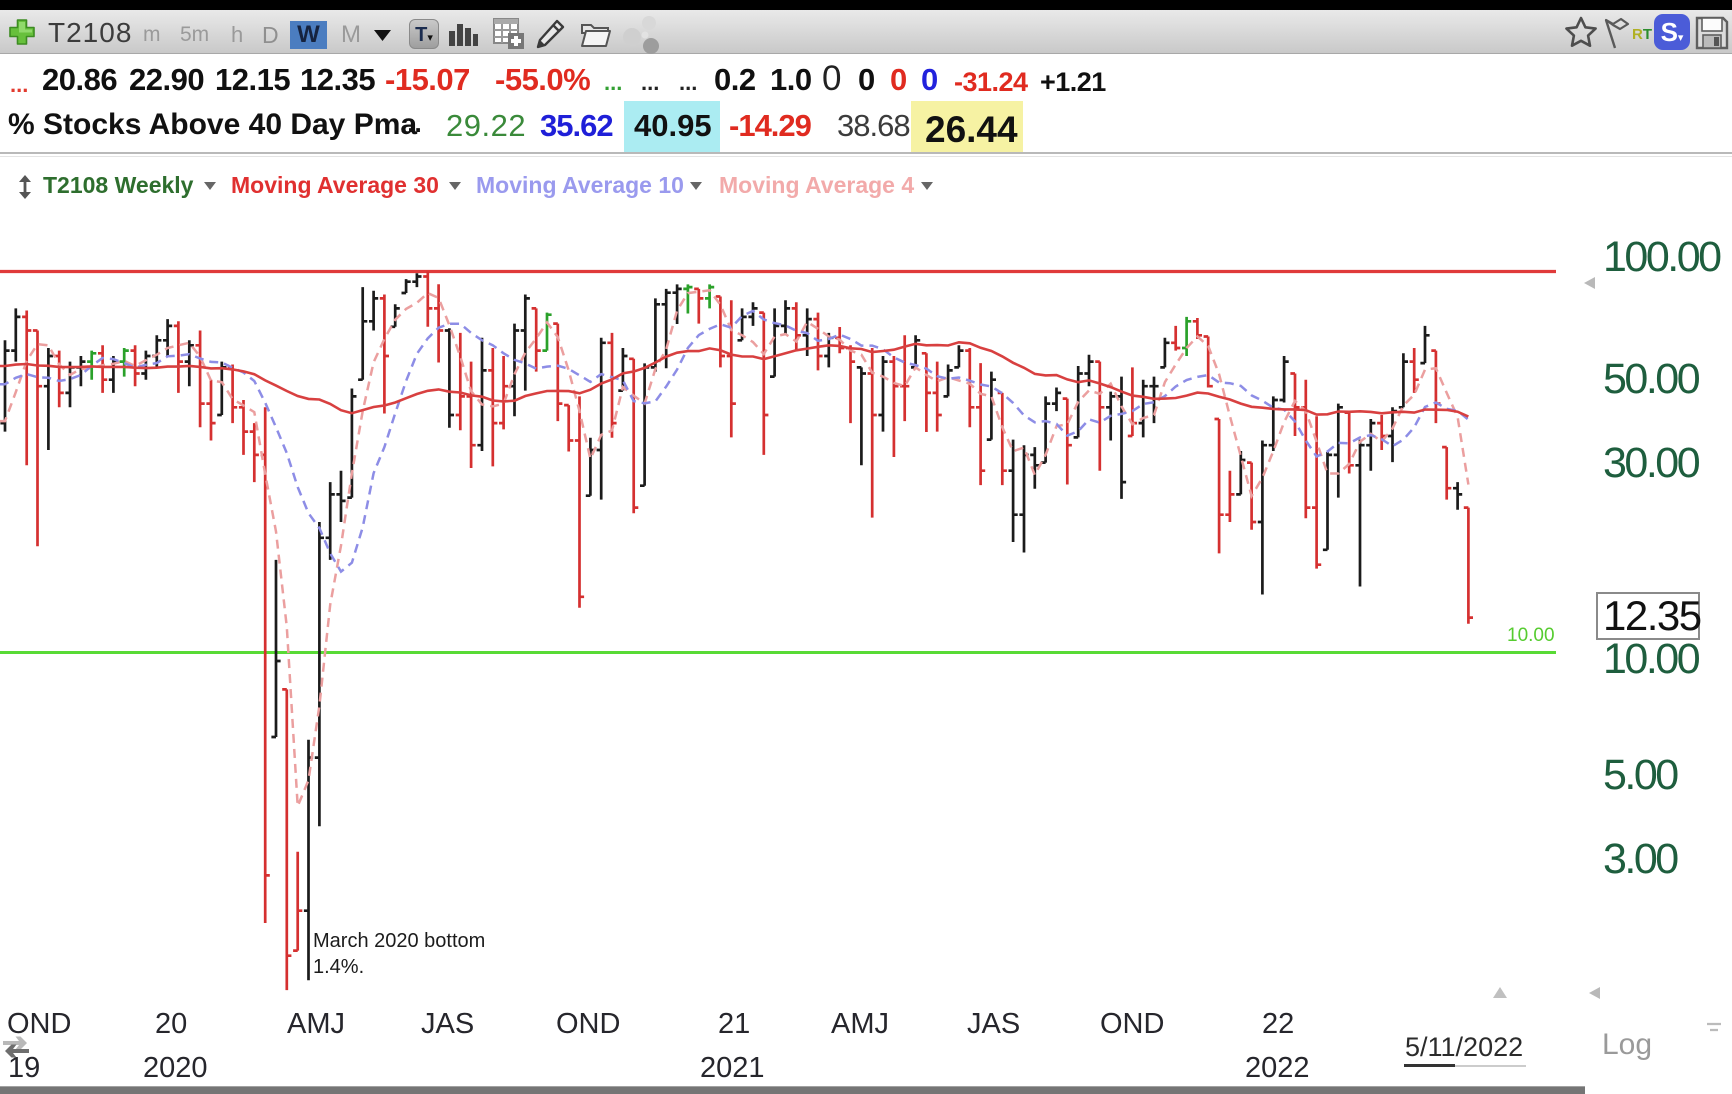  I want to click on svg-text: 1.4%., so click(338, 967).